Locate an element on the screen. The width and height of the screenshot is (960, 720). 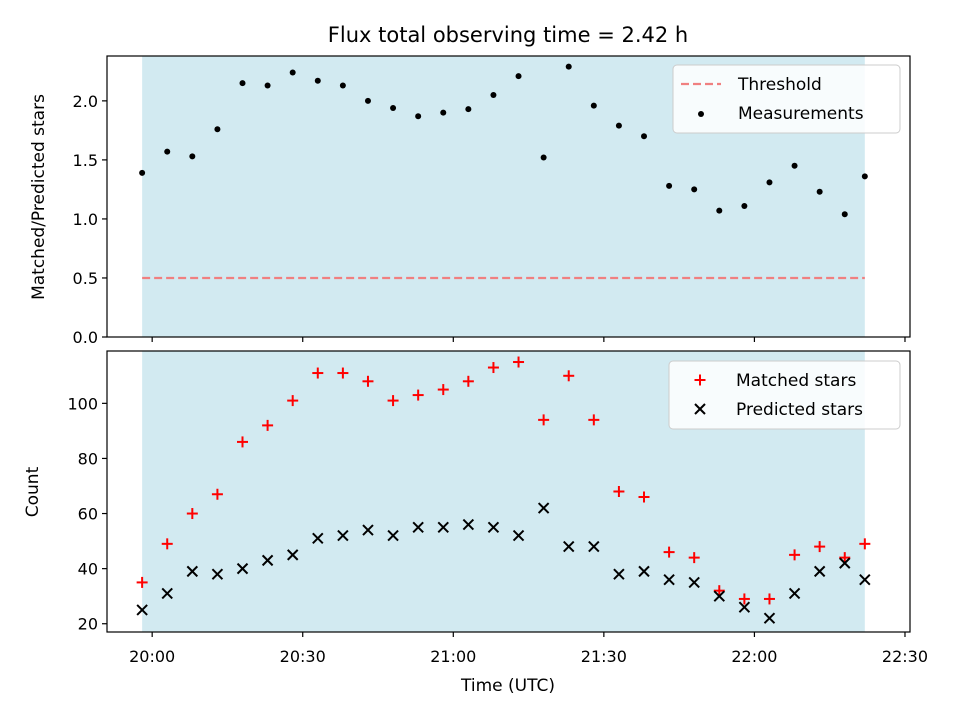
chart-title: Flux total observing time = 2.42 h is located at coordinates (508, 35).